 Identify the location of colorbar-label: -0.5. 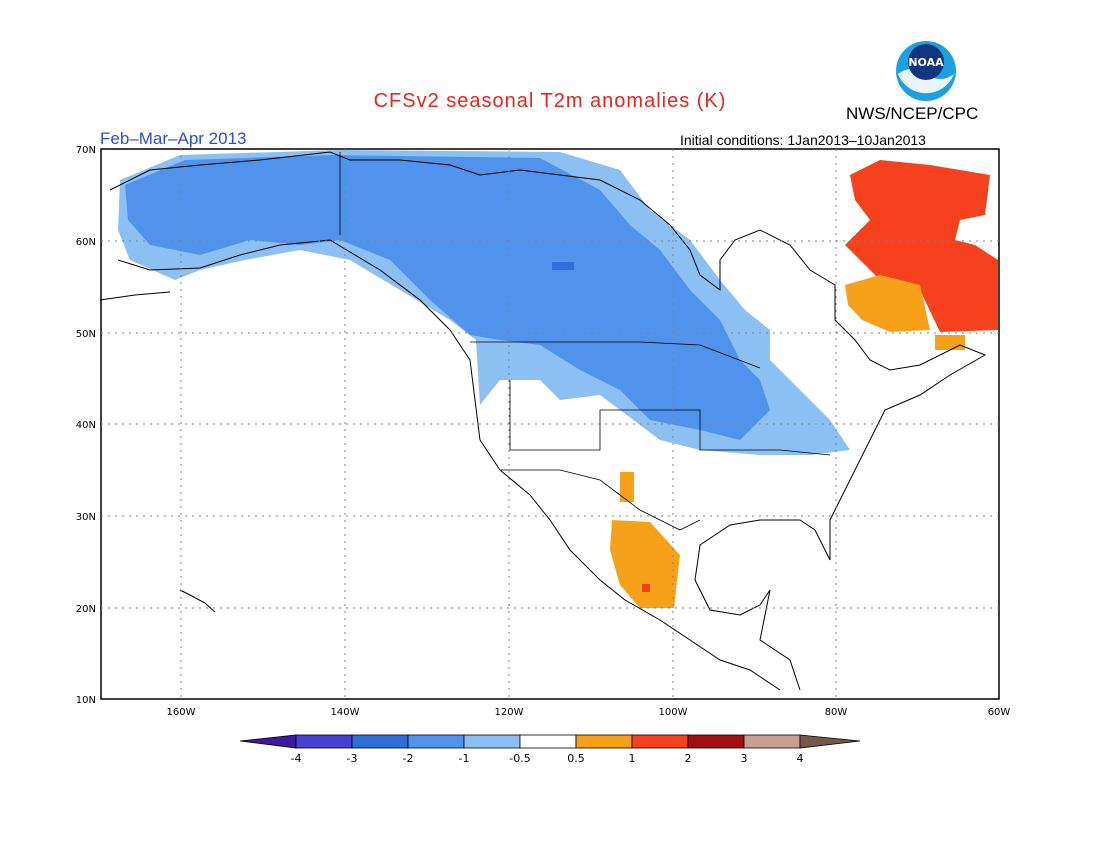
(519, 758).